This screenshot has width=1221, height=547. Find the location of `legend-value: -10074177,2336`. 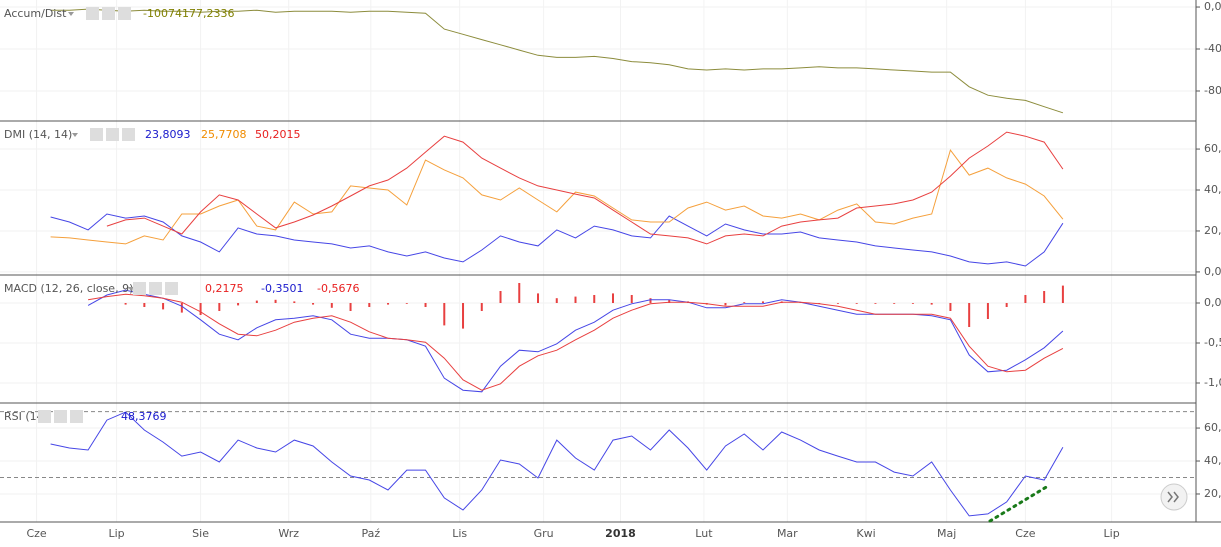

legend-value: -10074177,2336 is located at coordinates (188, 13).